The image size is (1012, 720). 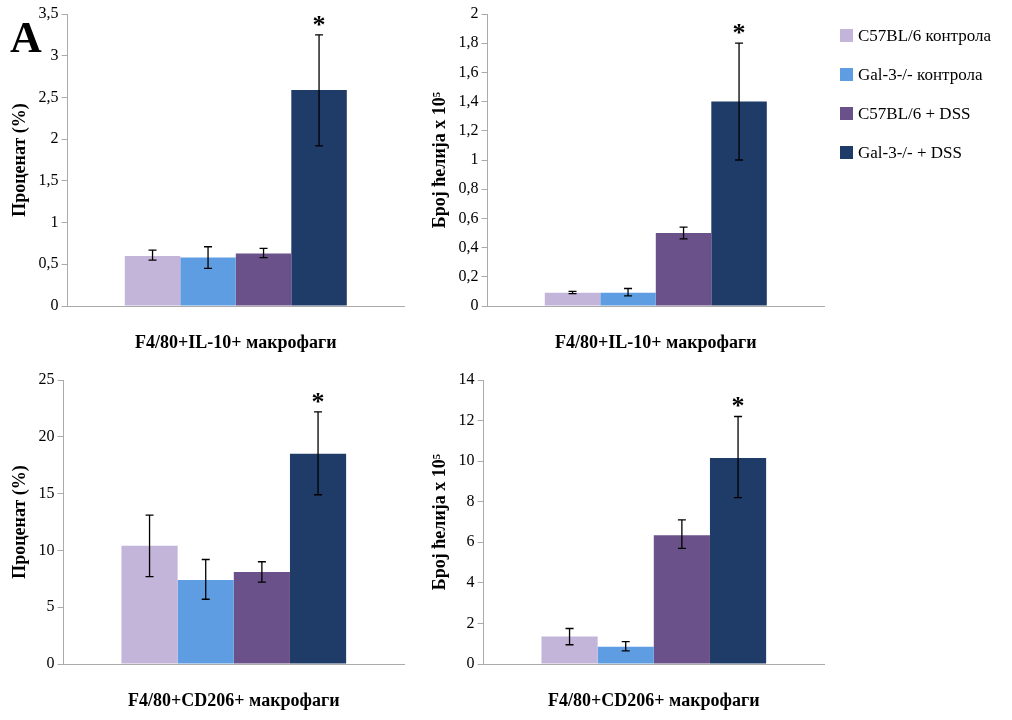 What do you see at coordinates (468, 217) in the screenshot?
I see `y-tick-label: 0,6` at bounding box center [468, 217].